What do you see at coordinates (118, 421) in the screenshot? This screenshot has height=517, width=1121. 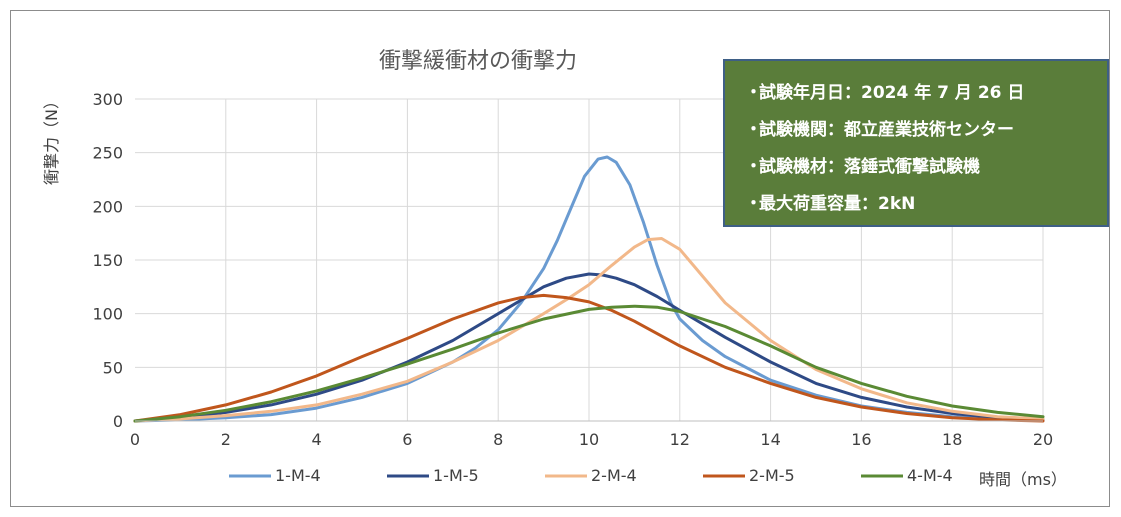 I see `y-tick-label: 0` at bounding box center [118, 421].